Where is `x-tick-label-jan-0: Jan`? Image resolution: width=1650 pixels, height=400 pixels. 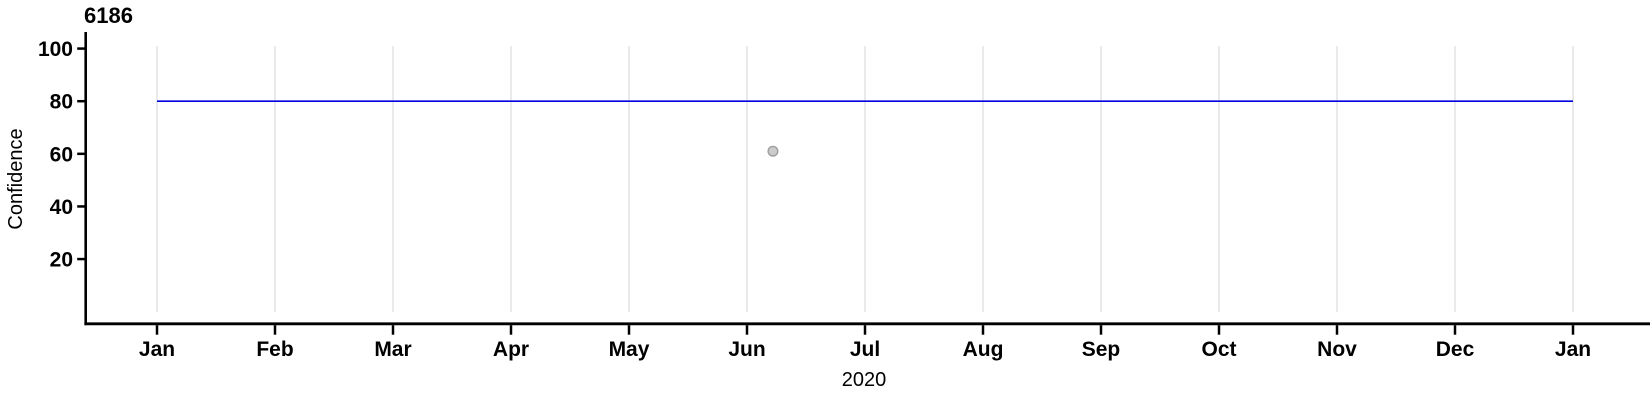
x-tick-label-jan-0: Jan is located at coordinates (157, 349).